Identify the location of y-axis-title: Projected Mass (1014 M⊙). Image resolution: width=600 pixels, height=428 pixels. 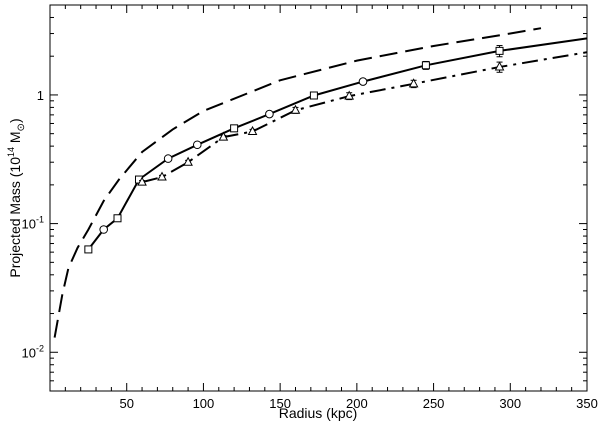
(16, 197).